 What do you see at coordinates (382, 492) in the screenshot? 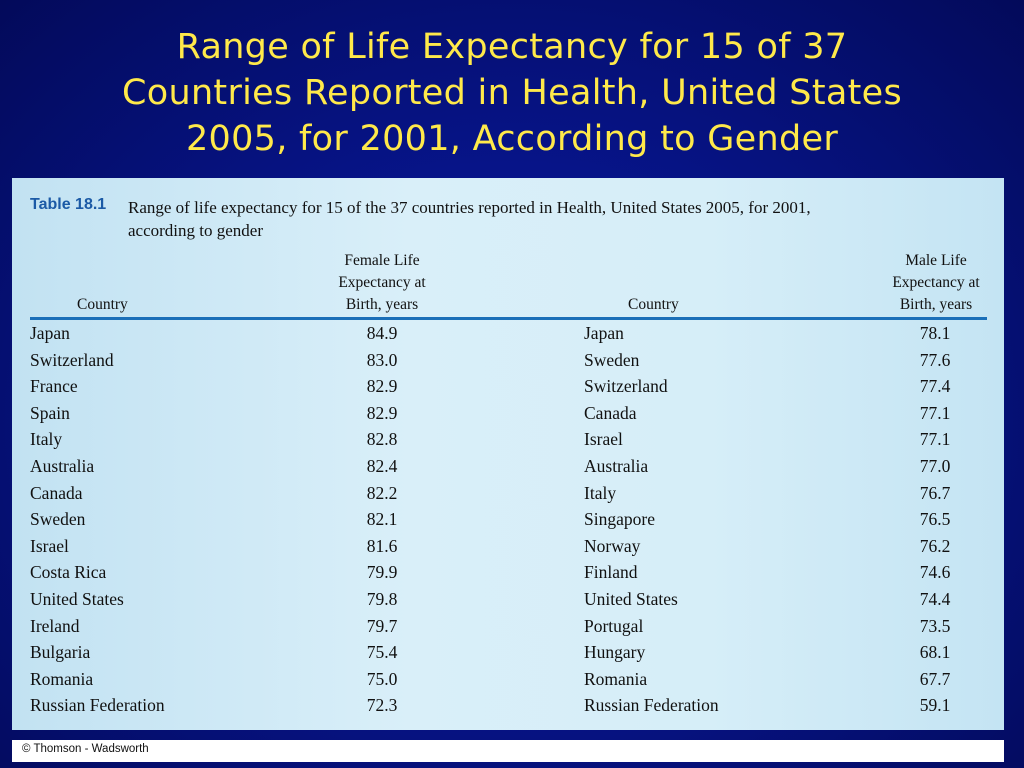
I see `female-value-cell: 82.2` at bounding box center [382, 492].